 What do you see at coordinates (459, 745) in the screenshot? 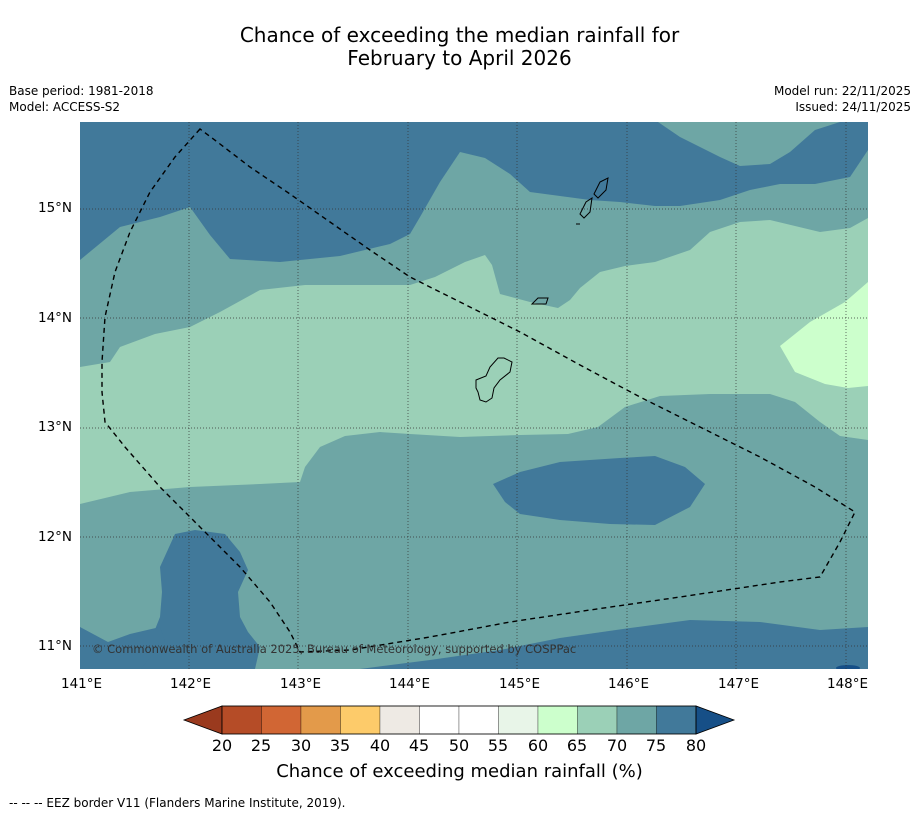
I see `colorbar-label-50: 50` at bounding box center [459, 745].